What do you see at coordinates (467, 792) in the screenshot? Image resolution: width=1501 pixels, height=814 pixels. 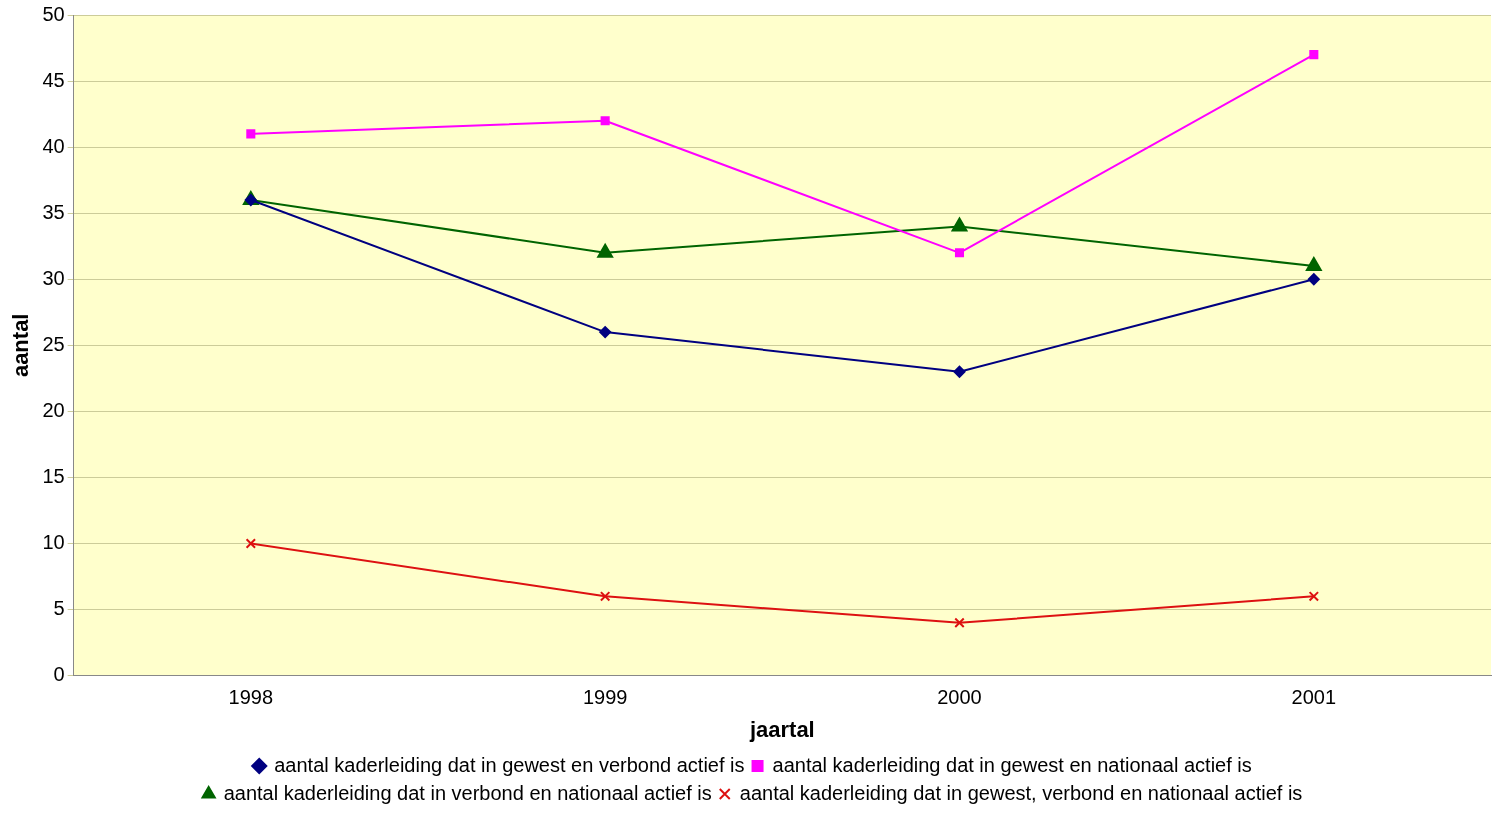 I see `legend-label: aantal kaderleiding dat in verbond en nationaal actief is` at bounding box center [467, 792].